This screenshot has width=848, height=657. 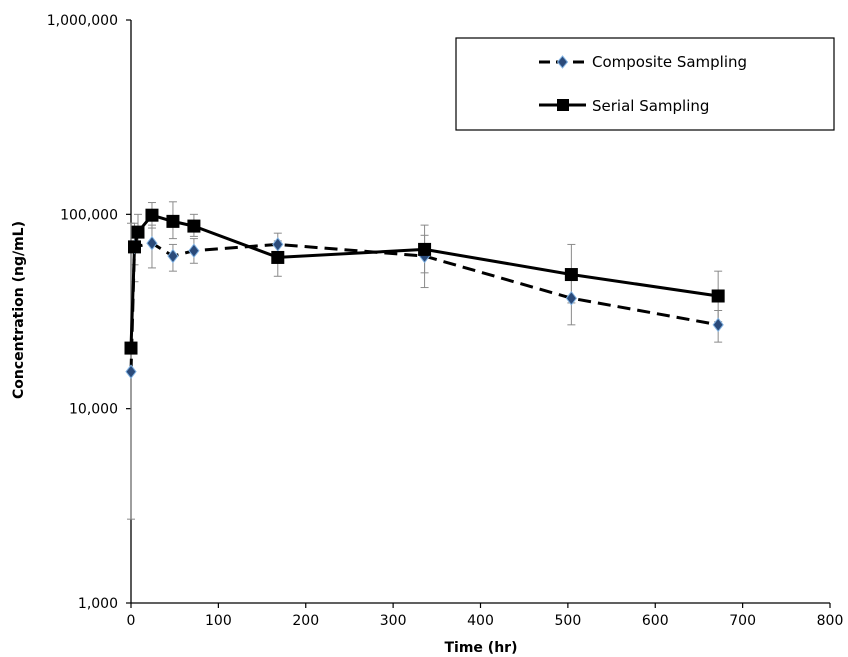 I want to click on legend-marker-composite, so click(x=562, y=62).